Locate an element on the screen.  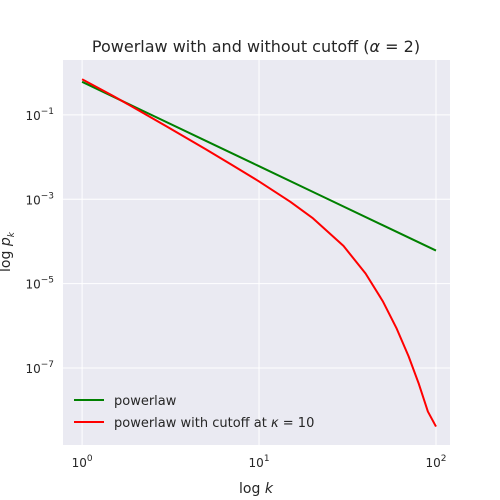
y-axis-label: log pk is located at coordinates (8, 251).